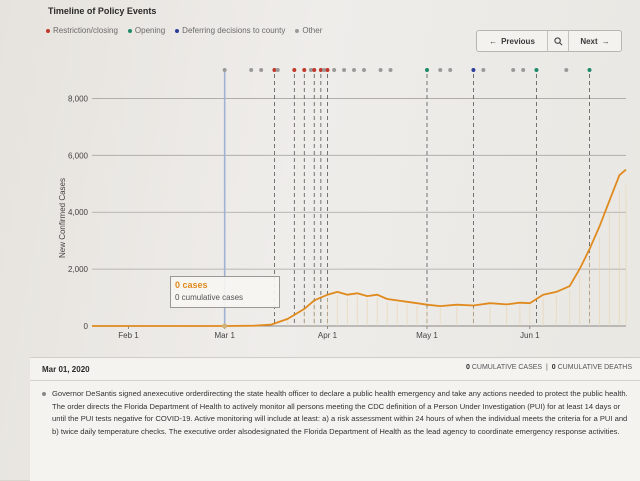 The height and width of the screenshot is (481, 640). Describe the element at coordinates (507, 367) in the screenshot. I see `cumulative-cases-label: CUMULATIVE CASES` at that location.